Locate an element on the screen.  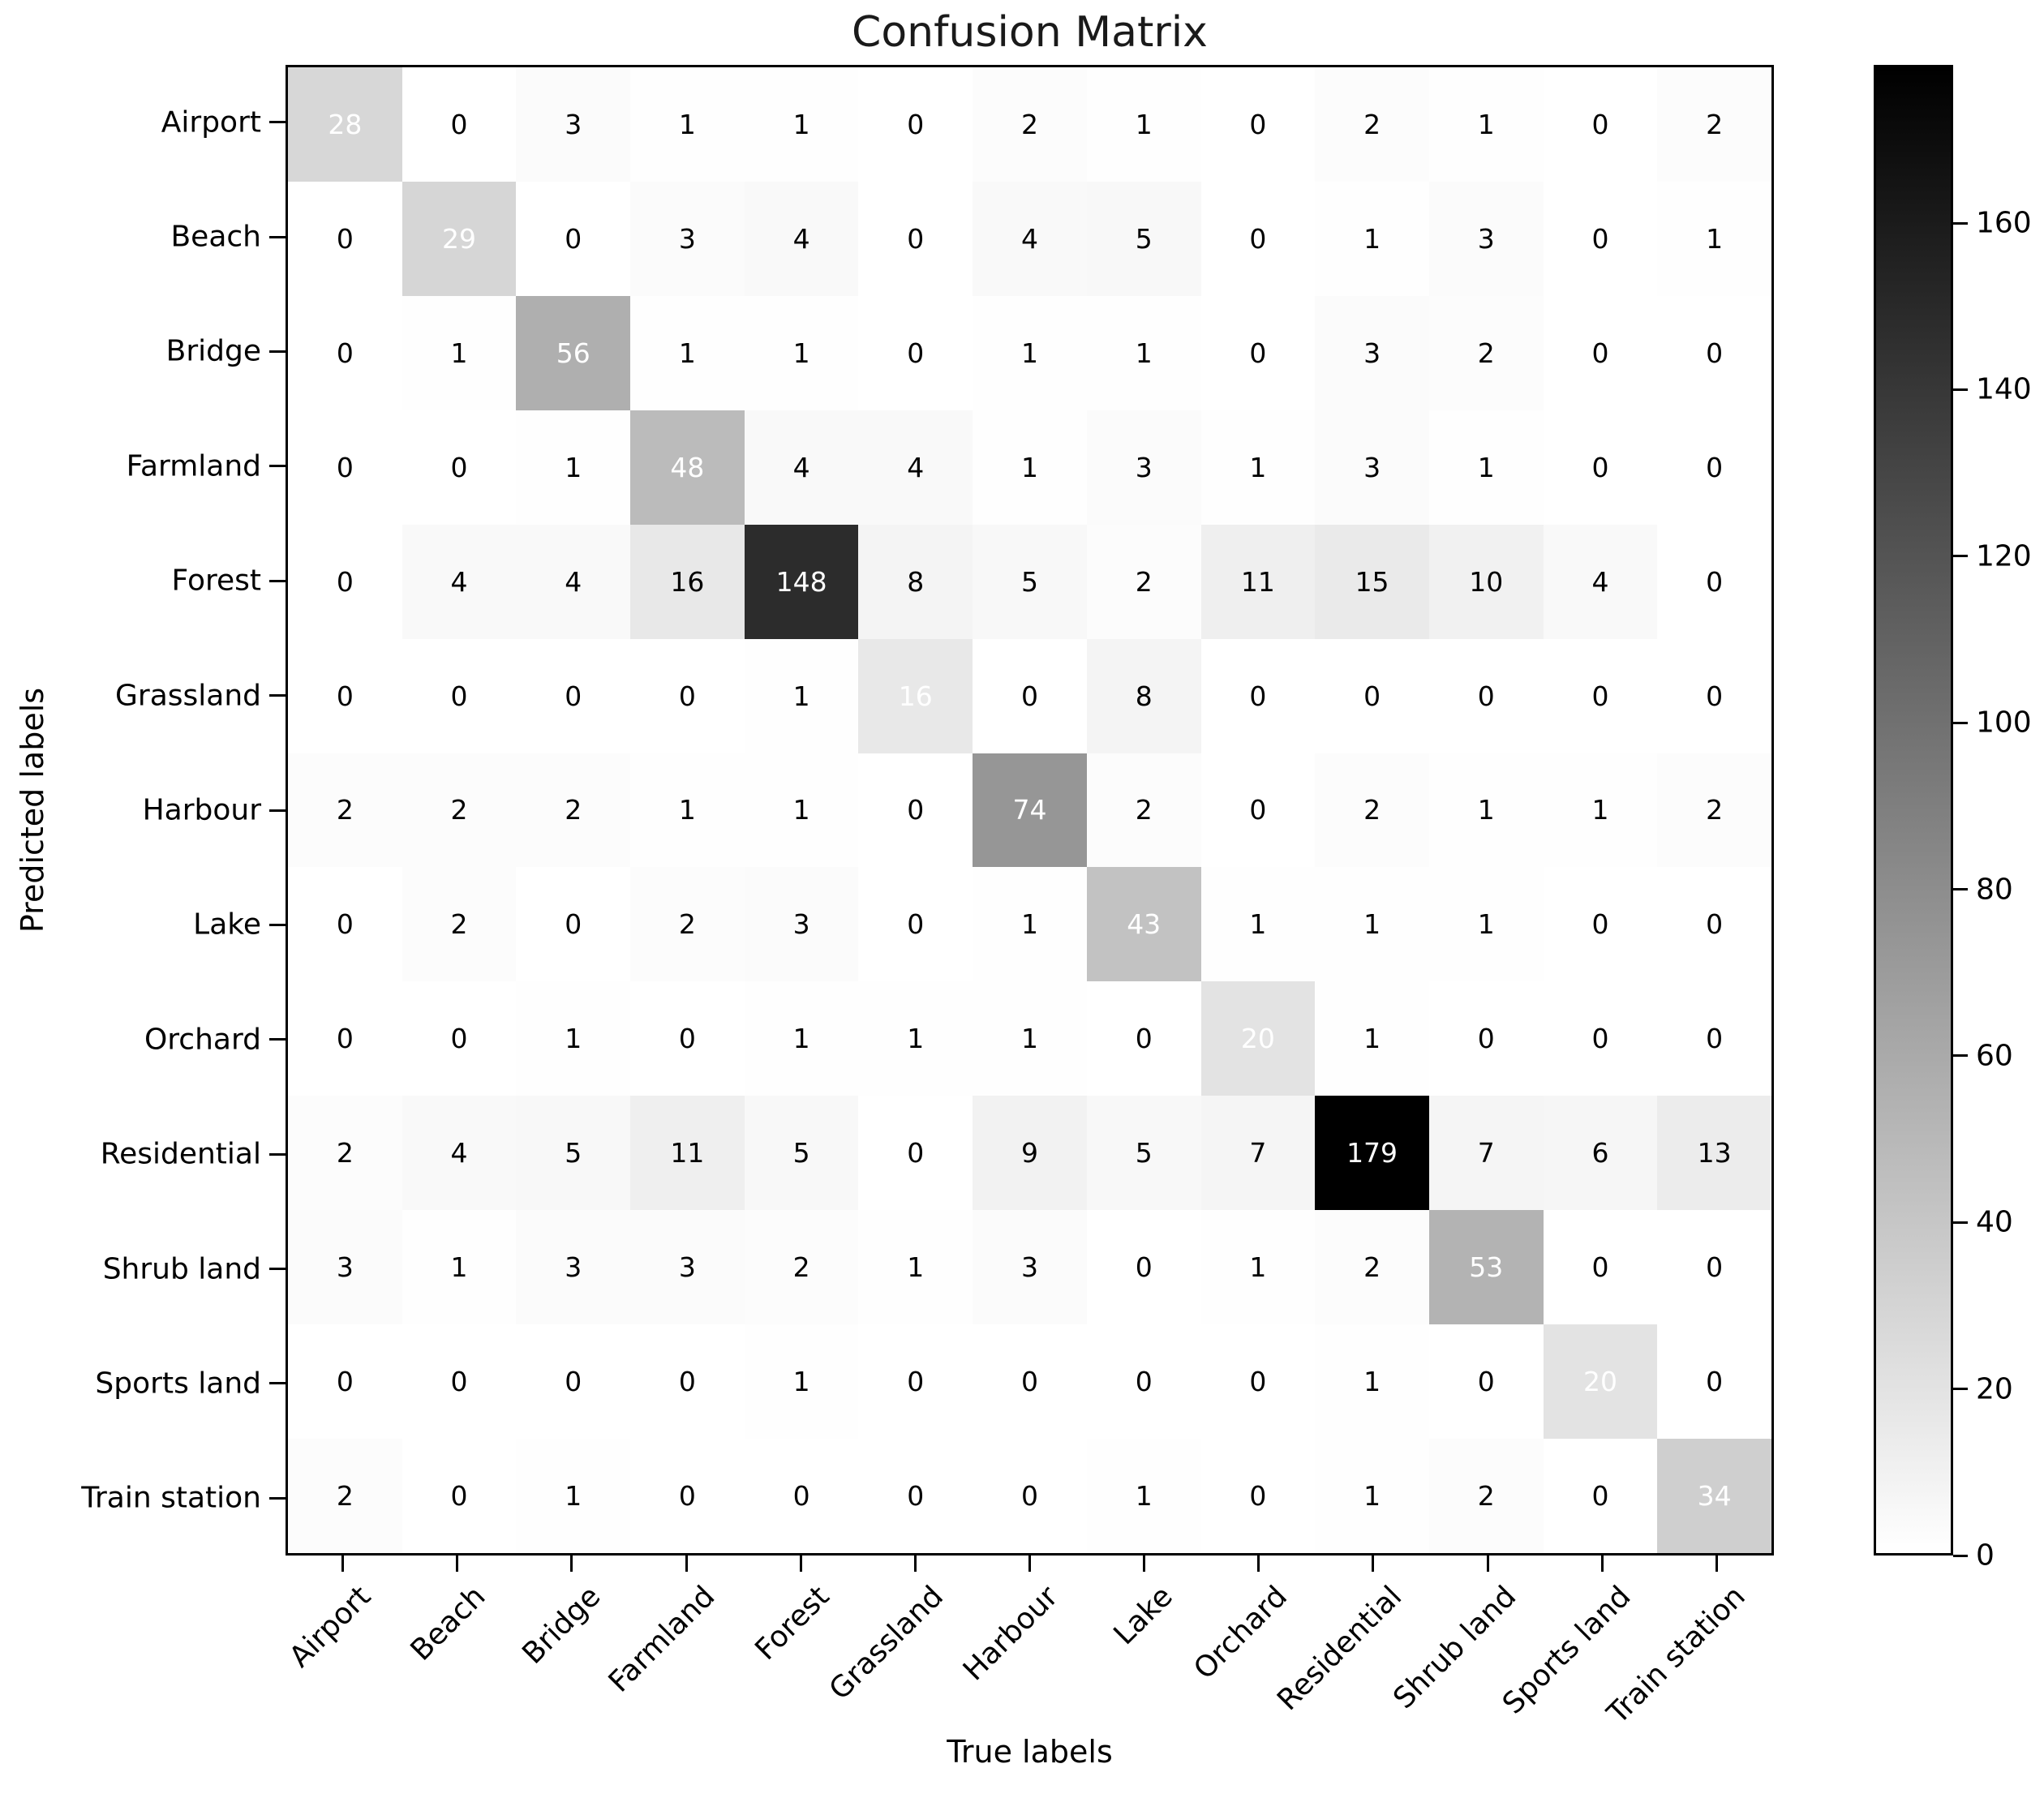
matrix-cell: 53 is located at coordinates (1486, 1267).